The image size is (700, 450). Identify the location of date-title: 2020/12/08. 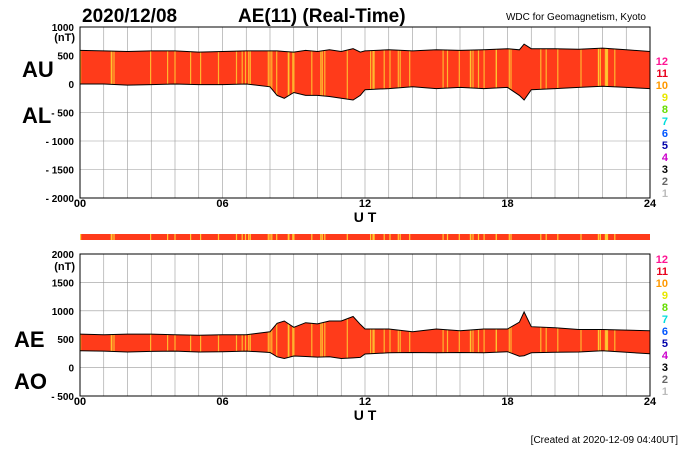
(129, 16).